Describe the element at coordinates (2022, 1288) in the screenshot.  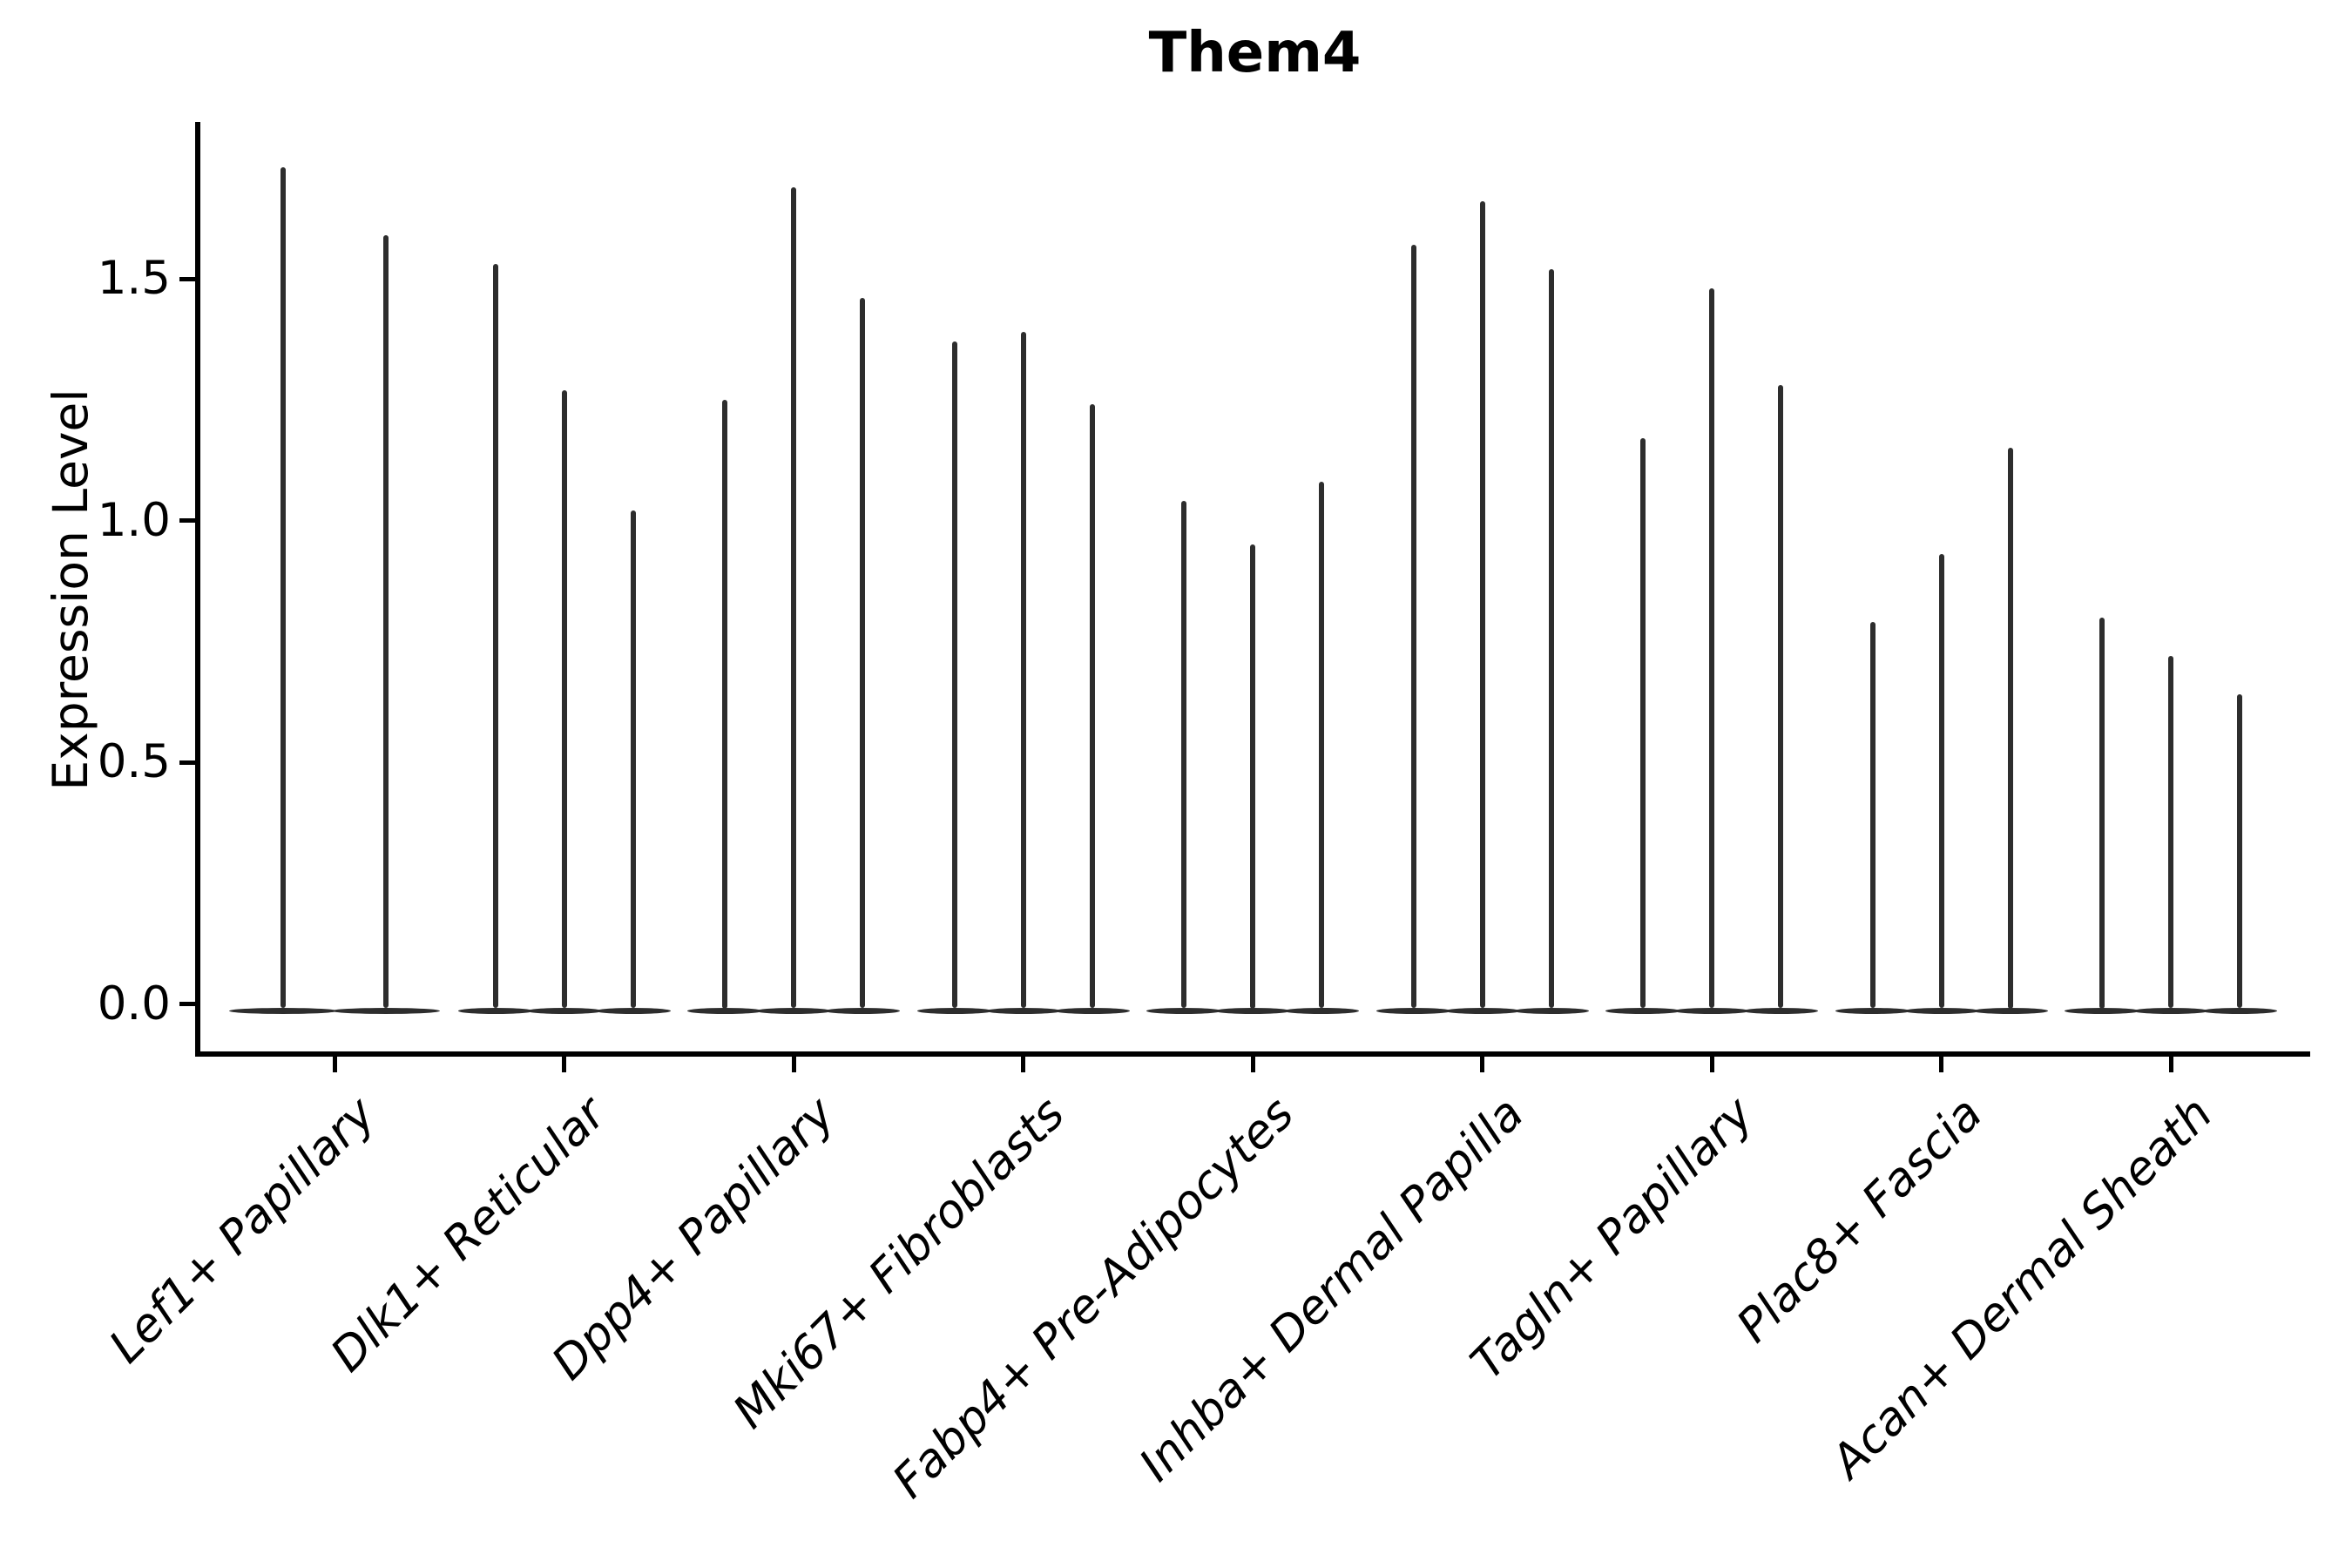
I see `x-tick-label: Acan+ Dermal Sheath` at that location.